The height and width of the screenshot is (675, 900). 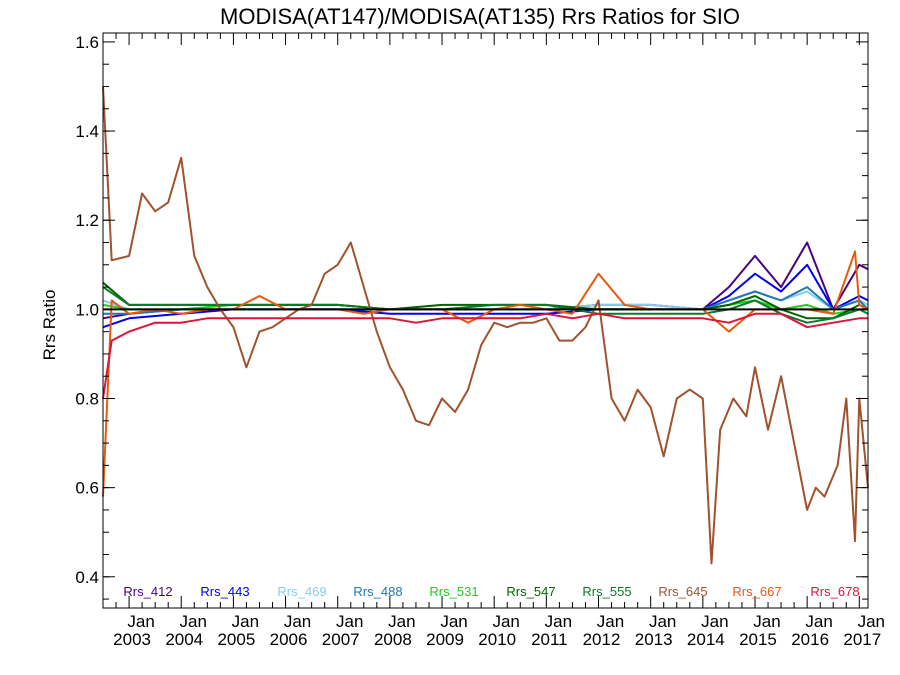 What do you see at coordinates (602, 639) in the screenshot?
I see `x-tick-label-year: 2012` at bounding box center [602, 639].